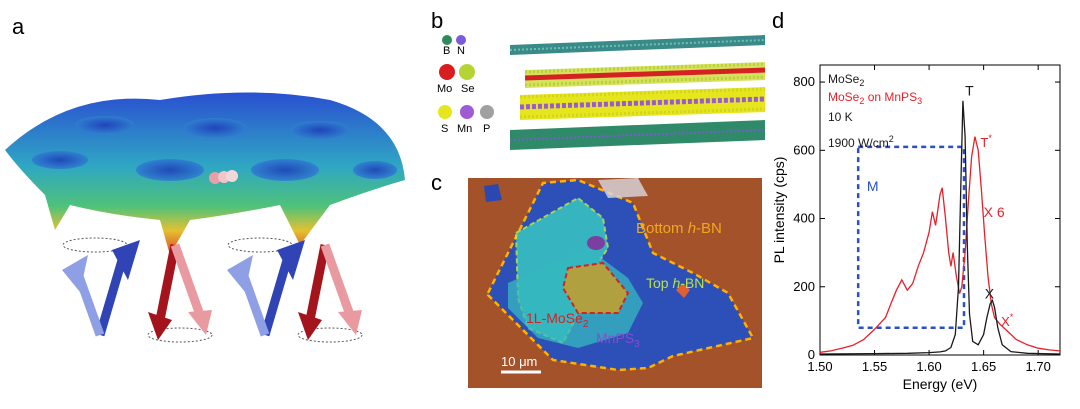 The image size is (1080, 409). Describe the element at coordinates (461, 51) in the screenshot. I see `atom-label-n: N` at that location.